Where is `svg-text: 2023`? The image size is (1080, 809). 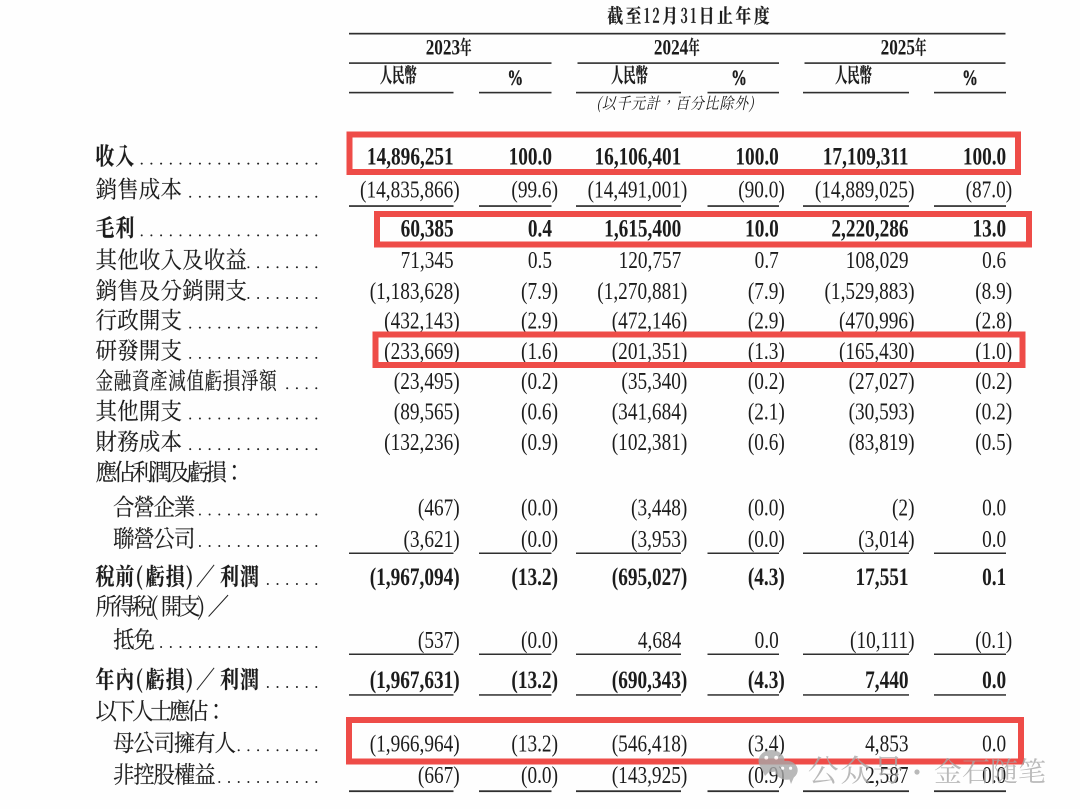 svg-text: 2023 is located at coordinates (443, 48).